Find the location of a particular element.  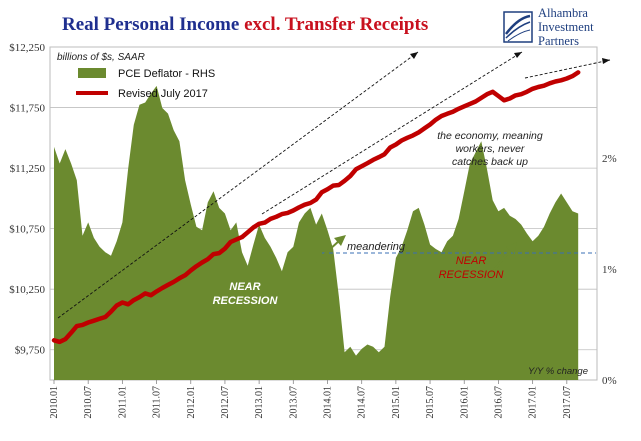

logo-line-3: Partners is located at coordinates (558, 41).